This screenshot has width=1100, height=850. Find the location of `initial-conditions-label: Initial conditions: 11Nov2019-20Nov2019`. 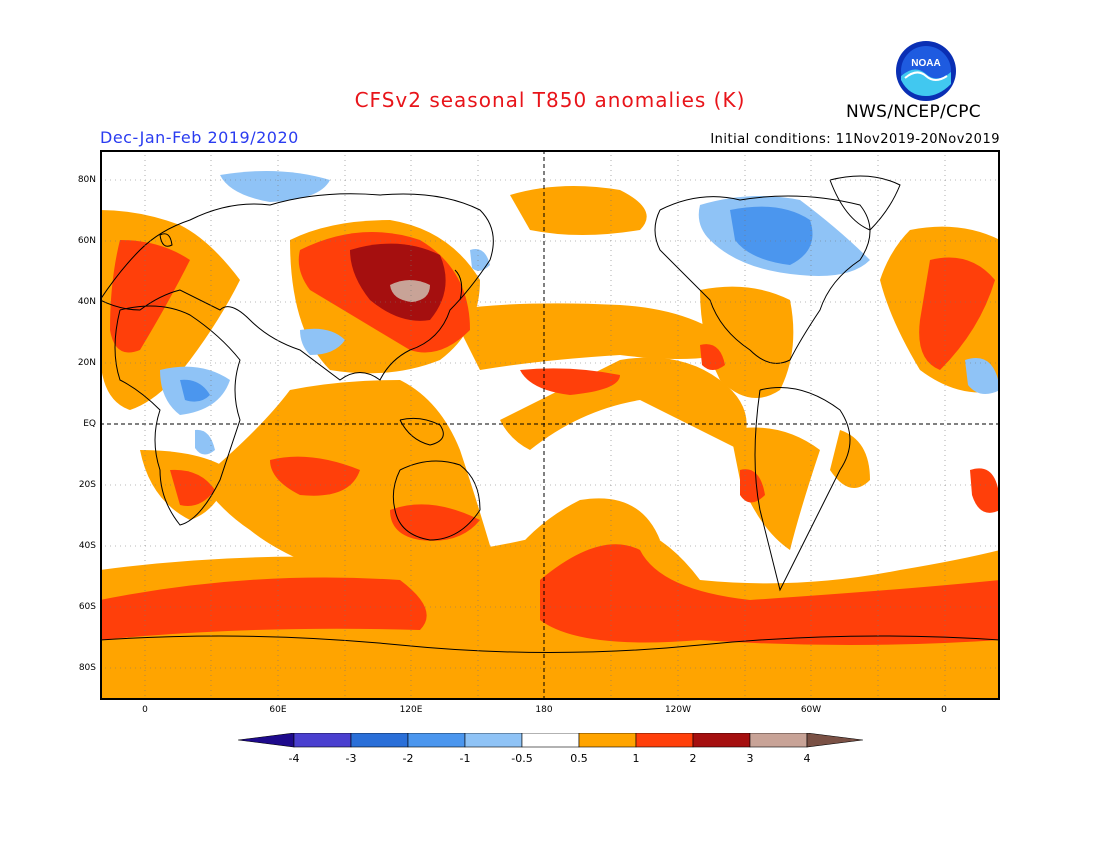

initial-conditions-label: Initial conditions: 11Nov2019-20Nov2019 is located at coordinates (855, 139).